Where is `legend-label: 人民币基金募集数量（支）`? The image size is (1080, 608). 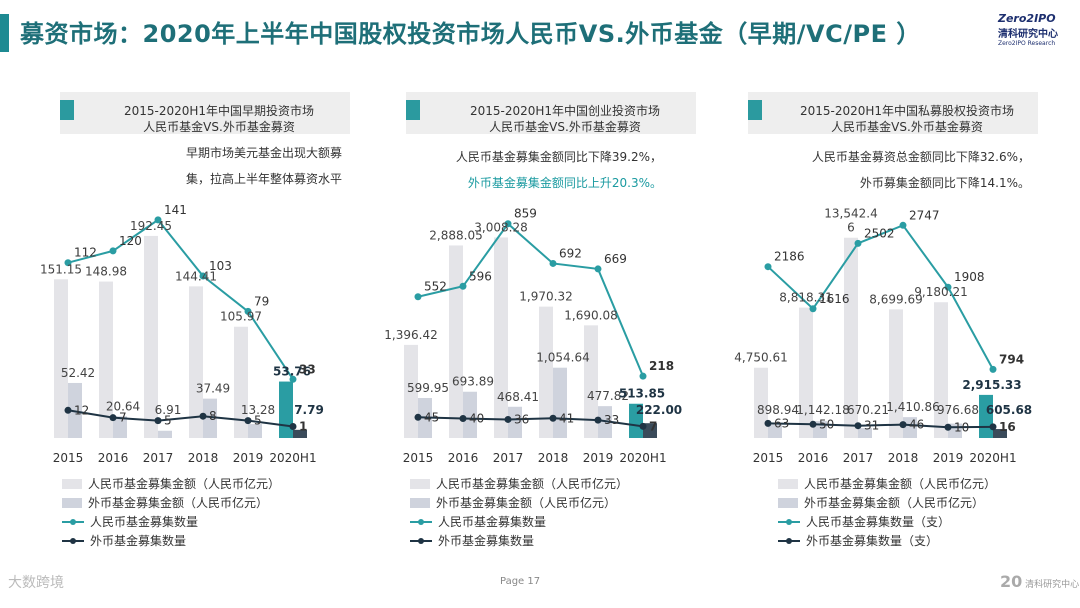
legend-label: 人民币基金募集数量（支） is located at coordinates (878, 522).